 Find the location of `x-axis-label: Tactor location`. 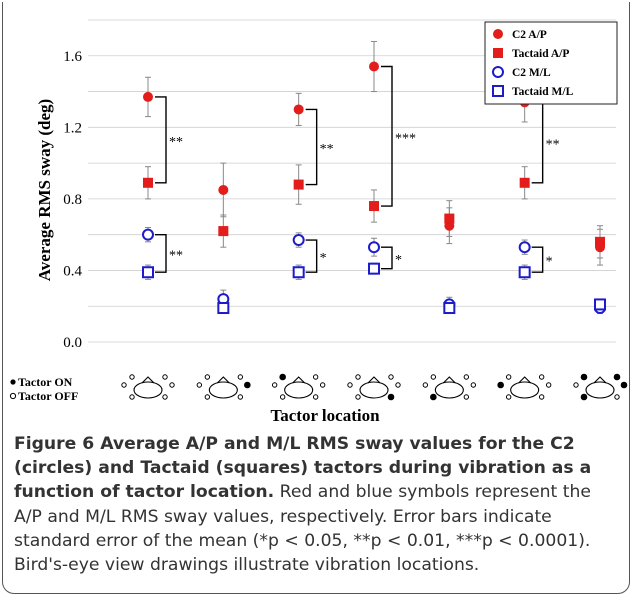

x-axis-label: Tactor location is located at coordinates (325, 415).